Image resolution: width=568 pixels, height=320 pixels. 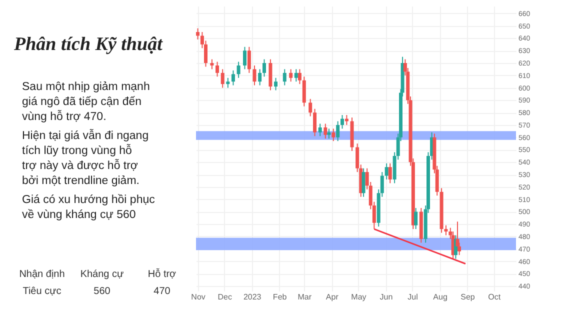 What do you see at coordinates (280, 297) in the screenshot?
I see `x-tick-label: Feb` at bounding box center [280, 297].